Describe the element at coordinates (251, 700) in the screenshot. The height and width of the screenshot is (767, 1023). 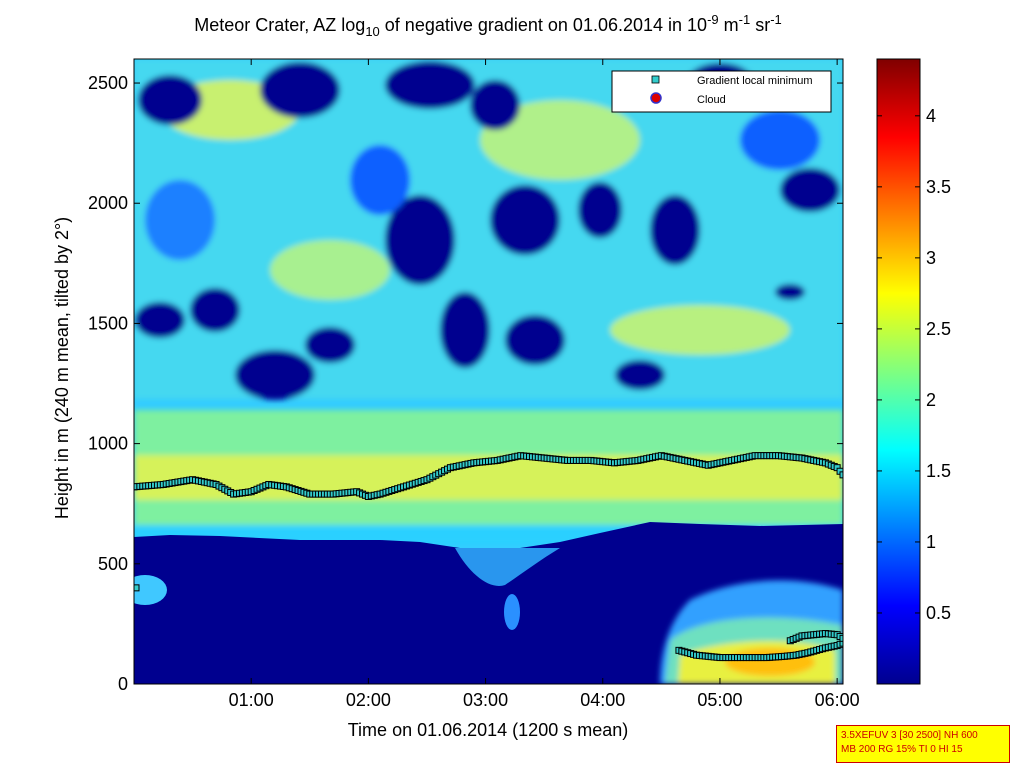
I see `x-tick-label: 01:00` at that location.